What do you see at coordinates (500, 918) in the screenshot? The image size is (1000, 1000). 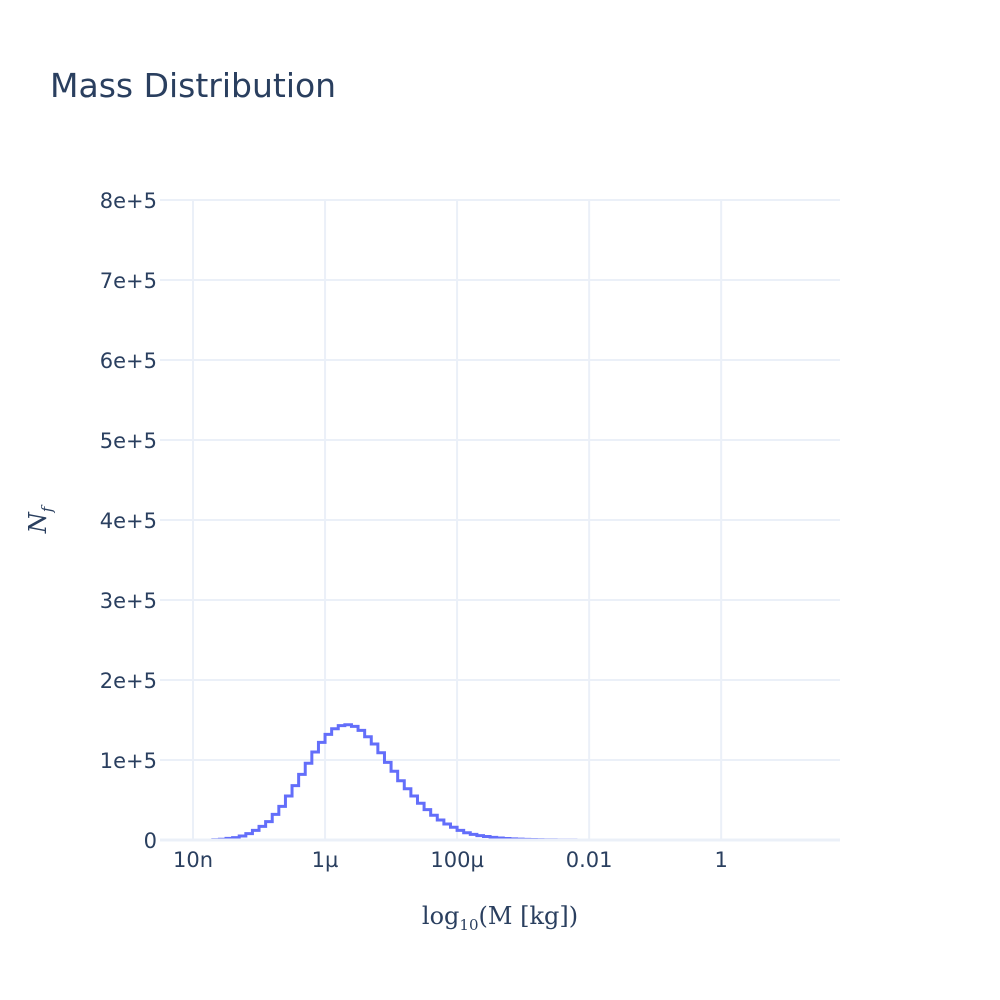 I see `x-axis-label: log10(M [kg])` at bounding box center [500, 918].